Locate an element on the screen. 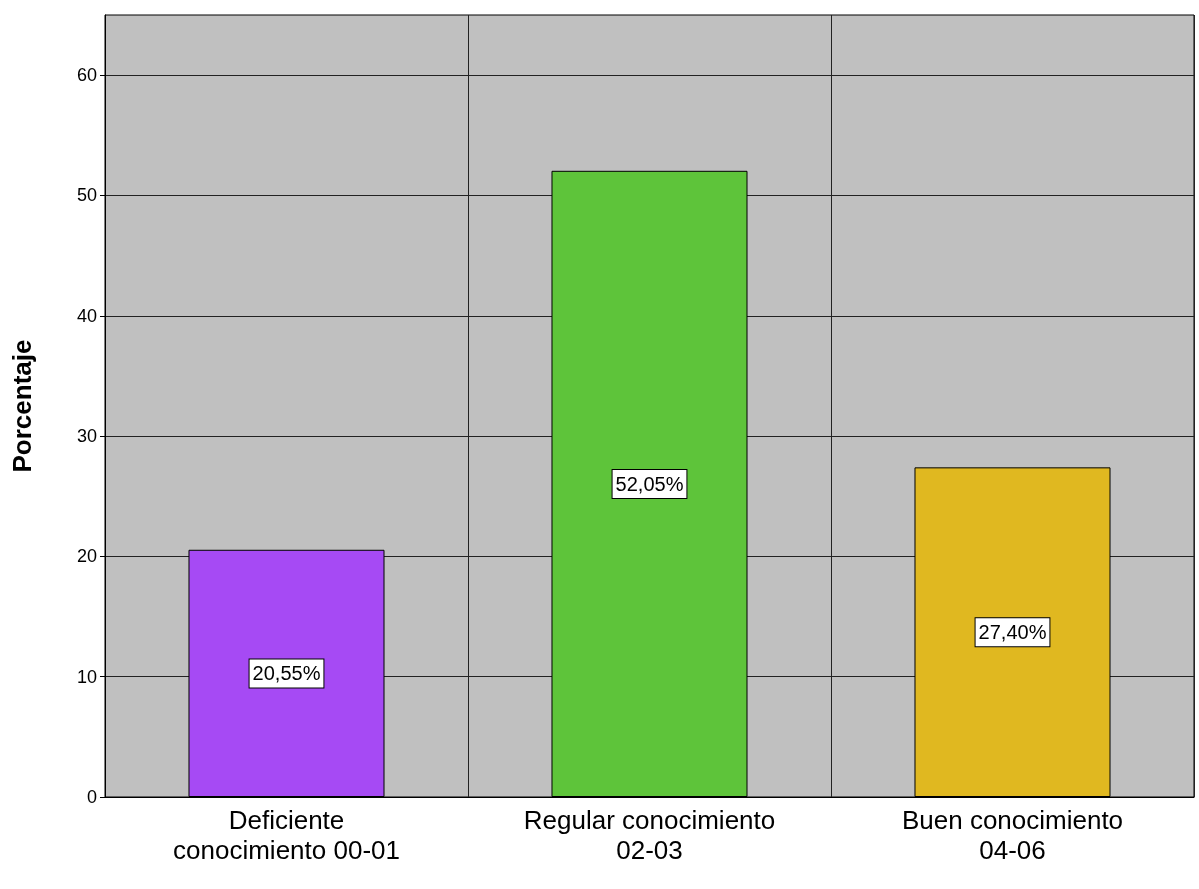 This screenshot has width=1199, height=889. x-tick-label: Buen conocimiento 04-06 is located at coordinates (1012, 835).